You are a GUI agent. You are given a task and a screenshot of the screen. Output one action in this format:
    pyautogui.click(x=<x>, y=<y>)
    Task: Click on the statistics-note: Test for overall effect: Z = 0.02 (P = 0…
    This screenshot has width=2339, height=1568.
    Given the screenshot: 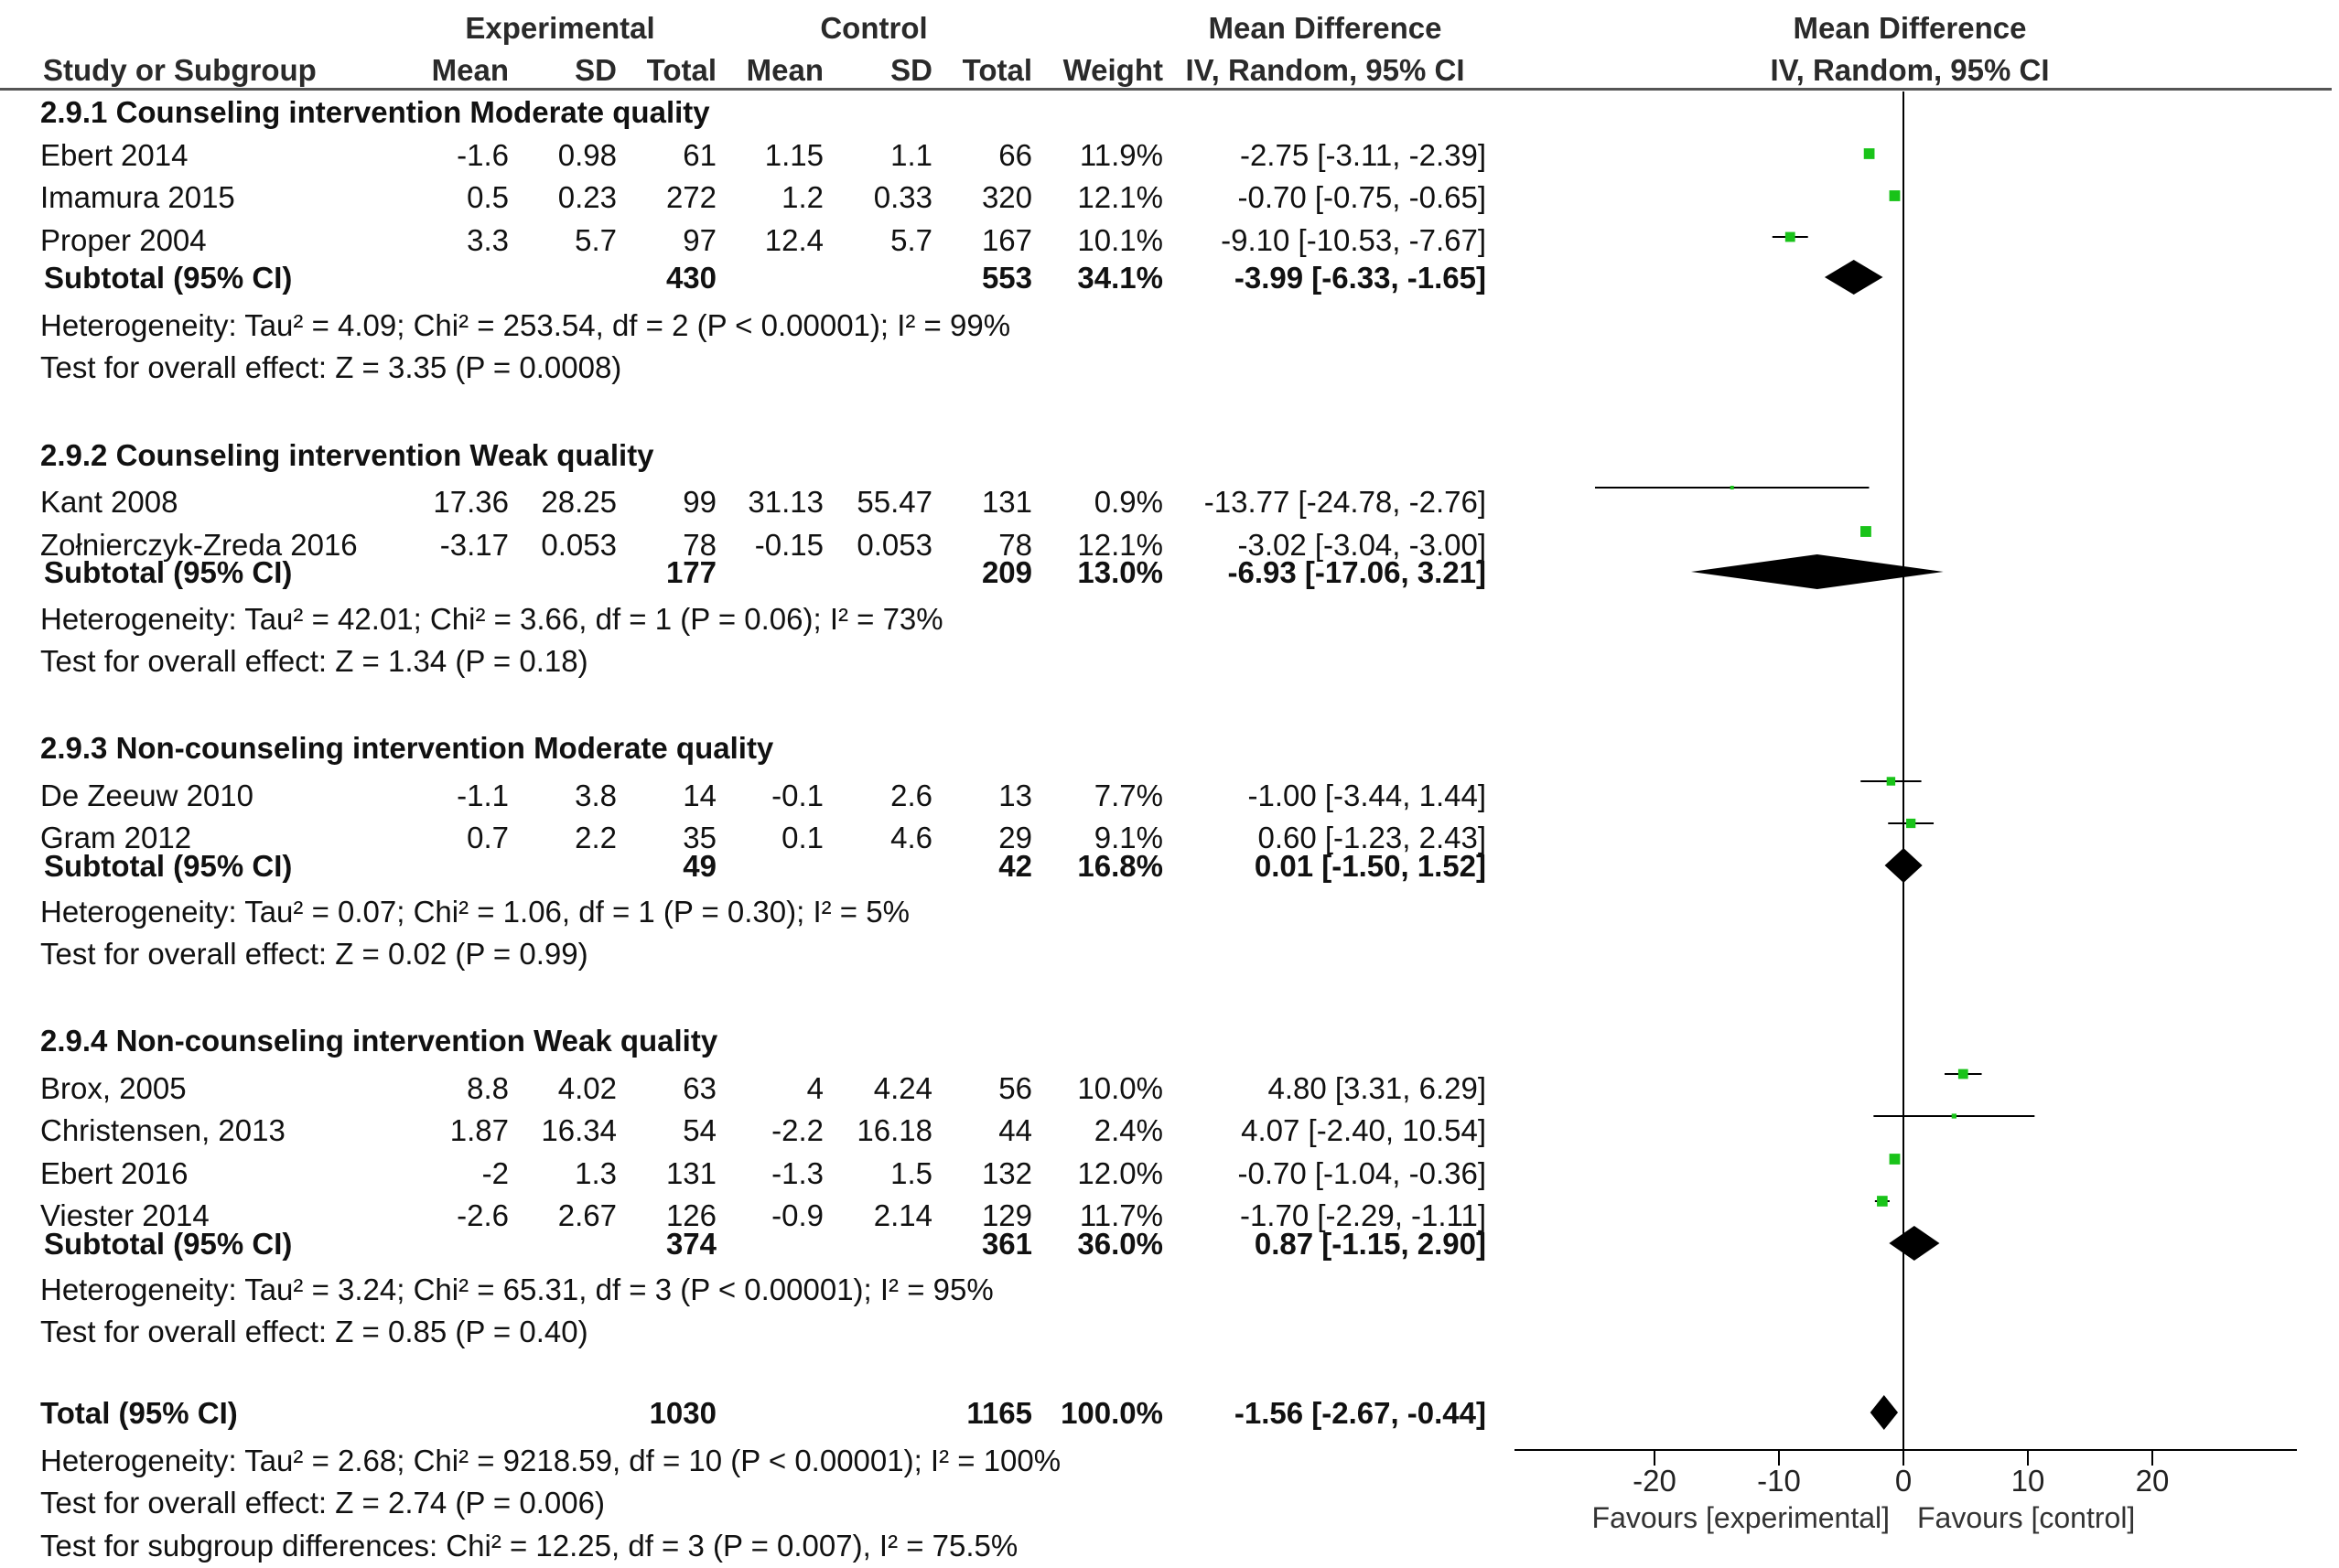 What is the action you would take?
    pyautogui.click(x=314, y=954)
    